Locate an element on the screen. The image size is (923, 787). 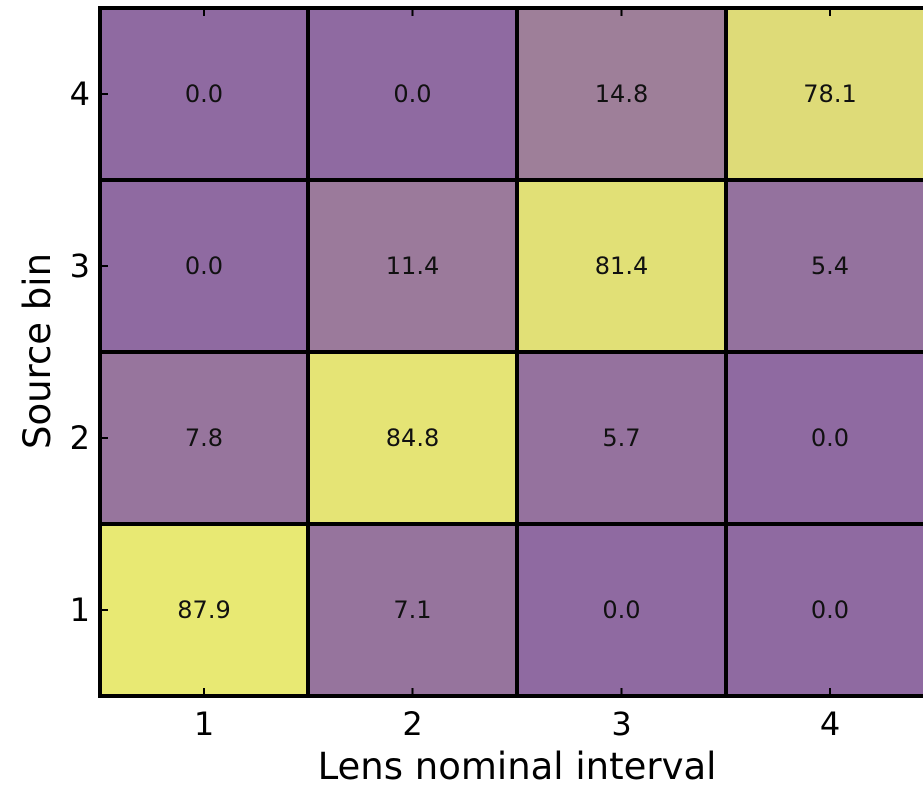
cell-value-label: 7.1 is located at coordinates (412, 610).